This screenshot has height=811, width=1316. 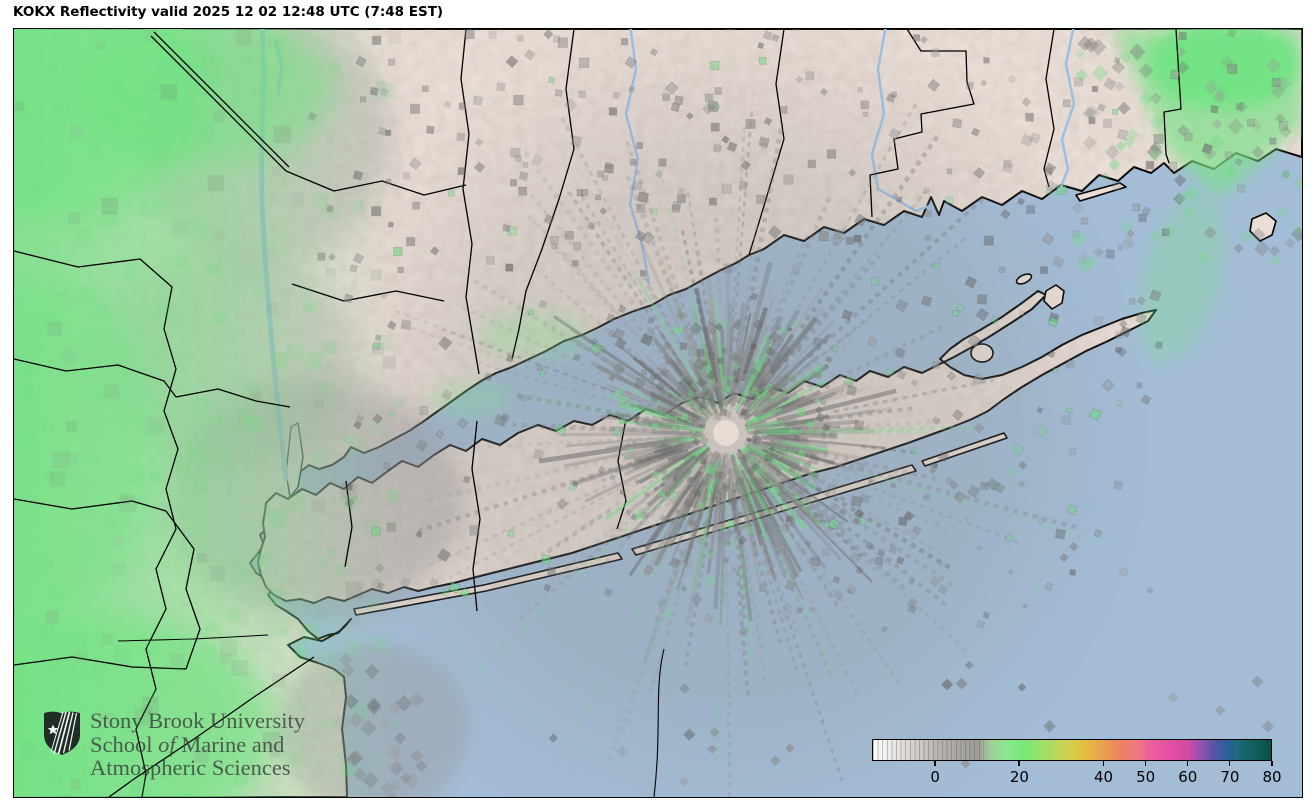 I want to click on block-island, so click(x=1263, y=227).